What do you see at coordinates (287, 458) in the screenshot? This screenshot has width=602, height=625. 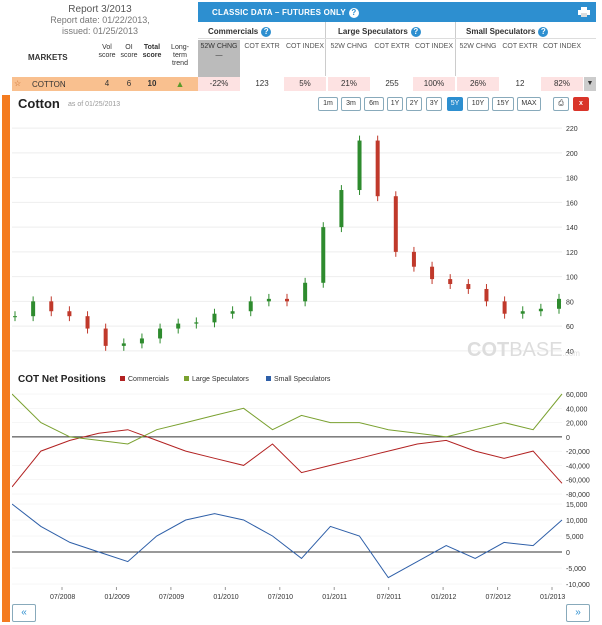 I see `cot-series-line` at bounding box center [287, 458].